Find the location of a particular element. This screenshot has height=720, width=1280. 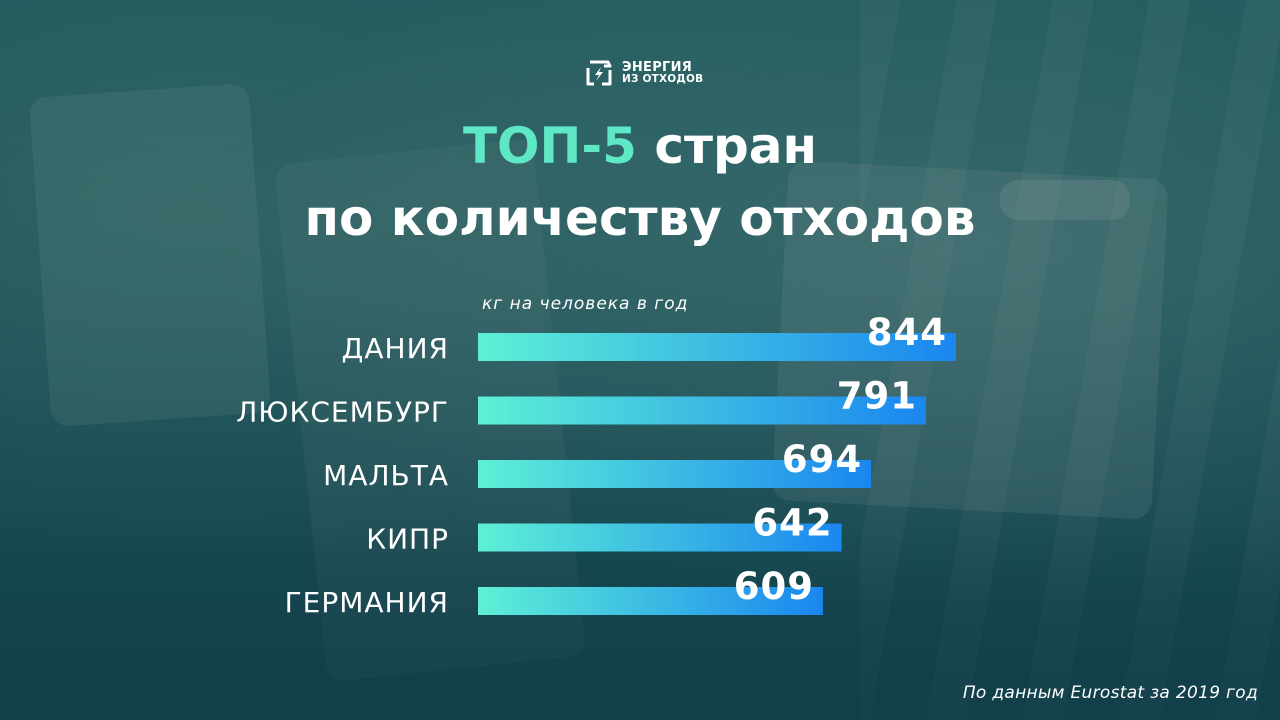

title-accent: ТОП-5 is located at coordinates (549, 146).